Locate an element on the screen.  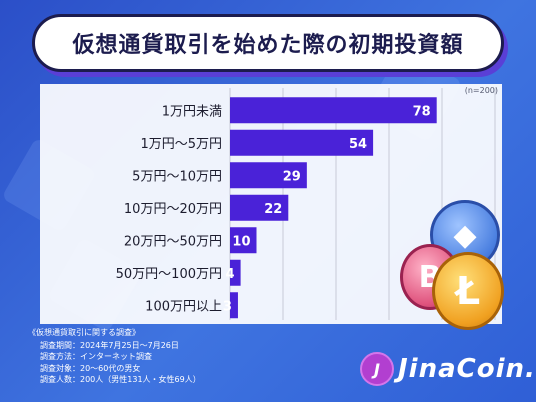
logo-mark-icon: J is located at coordinates (377, 369).